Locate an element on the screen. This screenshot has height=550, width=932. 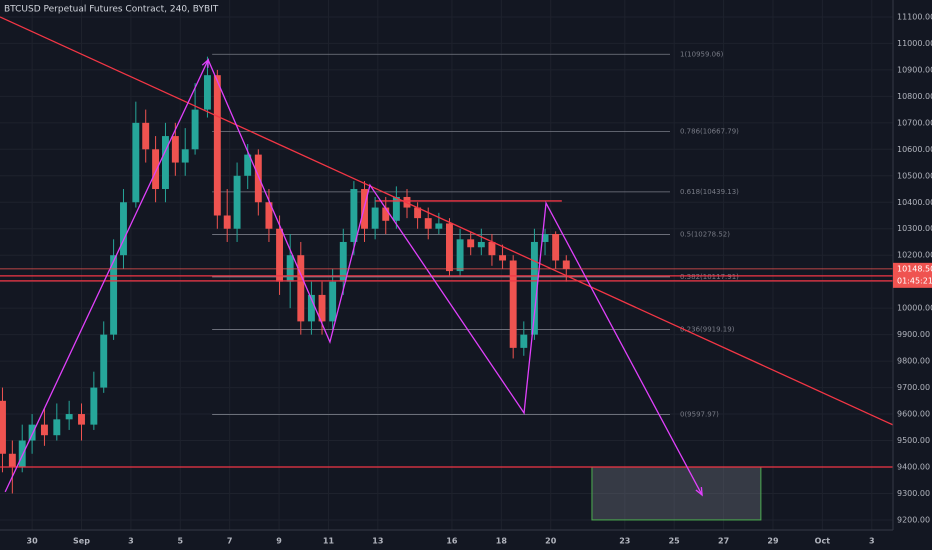
fib-label: 0.618(10439.13) is located at coordinates (709, 192).